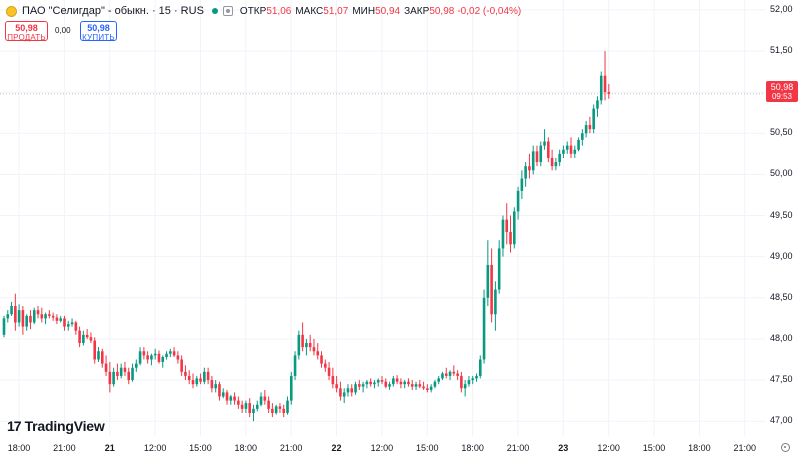 The width and height of the screenshot is (800, 458). Describe the element at coordinates (785, 447) in the screenshot. I see `chart-settings-gear-icon` at that location.